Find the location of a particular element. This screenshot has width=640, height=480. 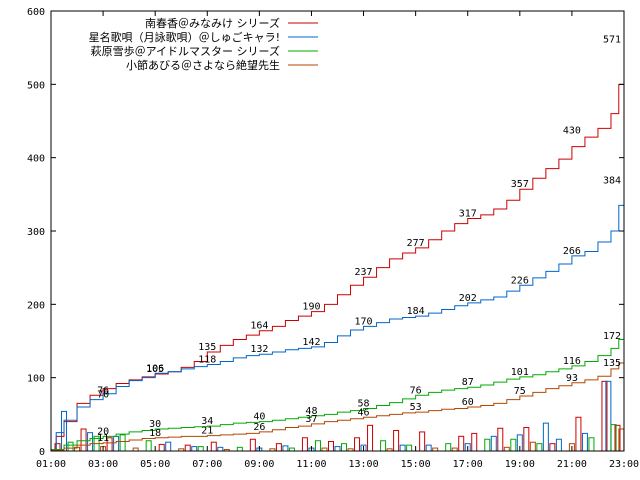

y-tick-label: 0 is located at coordinates (42, 452).